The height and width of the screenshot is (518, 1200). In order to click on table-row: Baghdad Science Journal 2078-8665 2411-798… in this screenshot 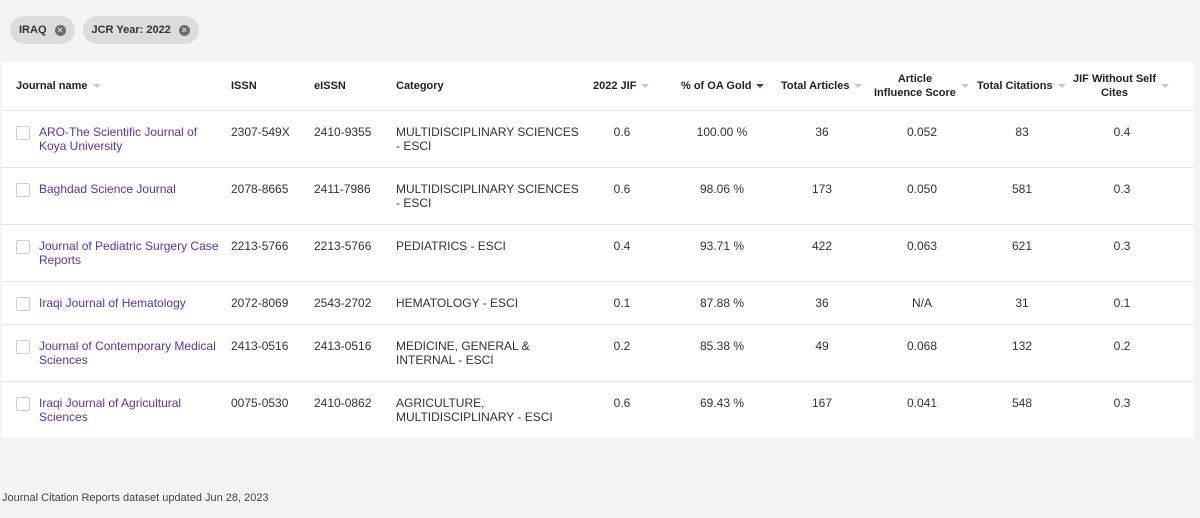, I will do `click(598, 195)`.